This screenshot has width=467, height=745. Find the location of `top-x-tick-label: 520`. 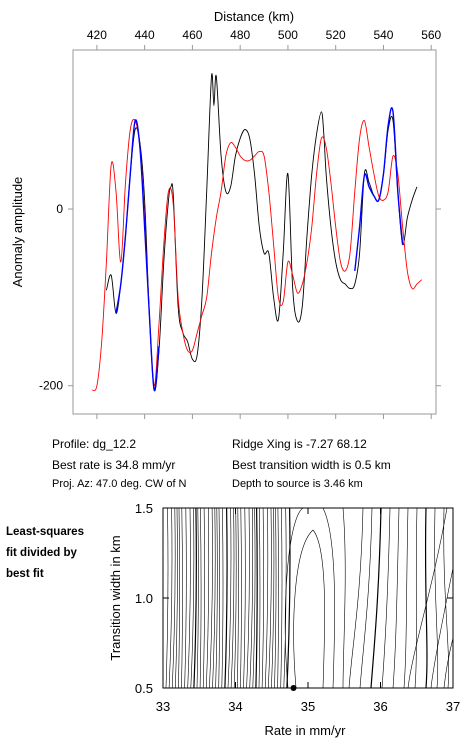

top-x-tick-label: 520 is located at coordinates (336, 35).